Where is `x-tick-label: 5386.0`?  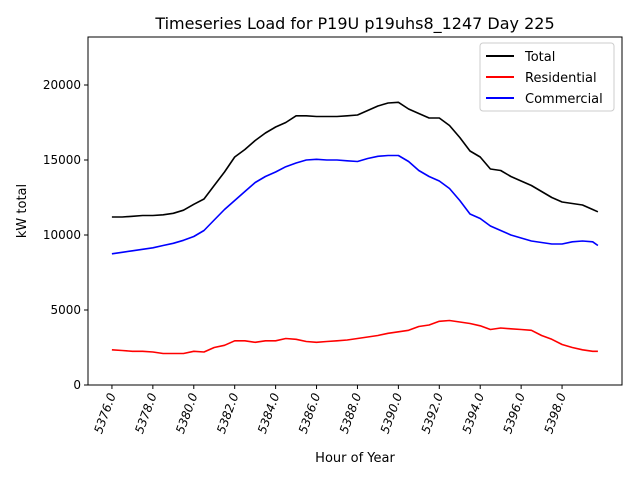
x-tick-label: 5386.0 is located at coordinates (310, 413).